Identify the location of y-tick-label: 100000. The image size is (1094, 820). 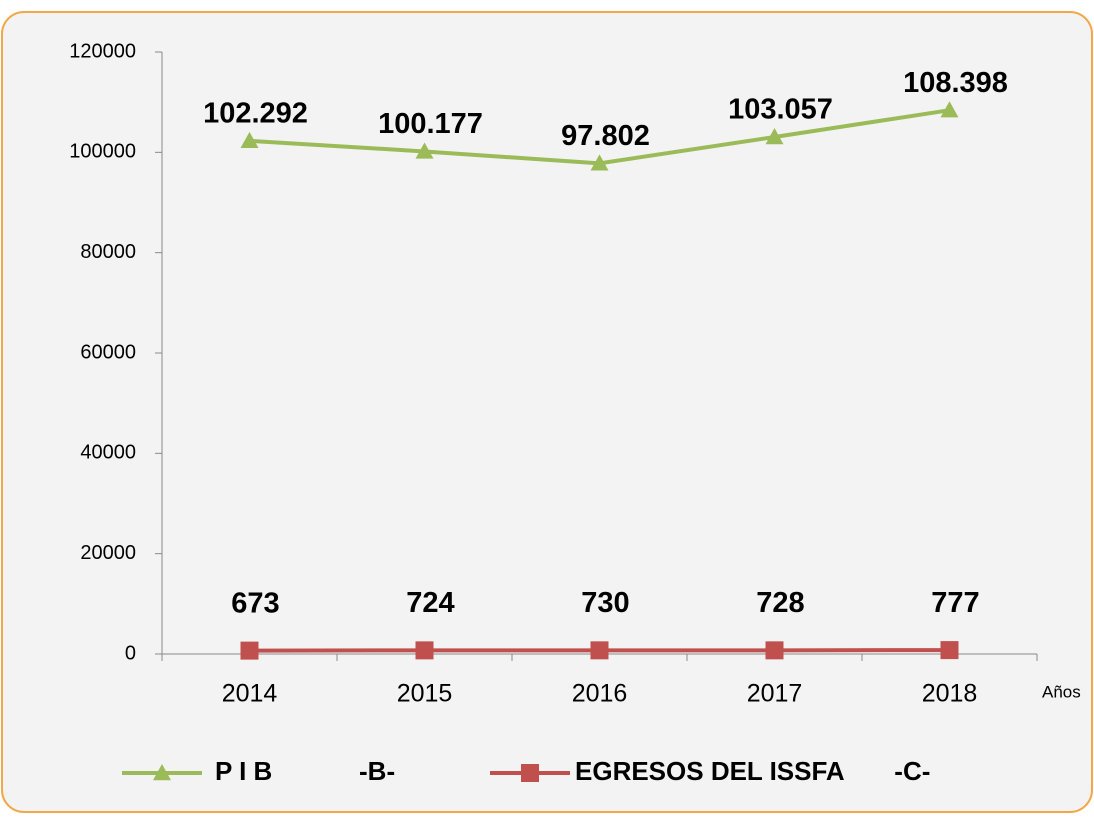
(102, 152).